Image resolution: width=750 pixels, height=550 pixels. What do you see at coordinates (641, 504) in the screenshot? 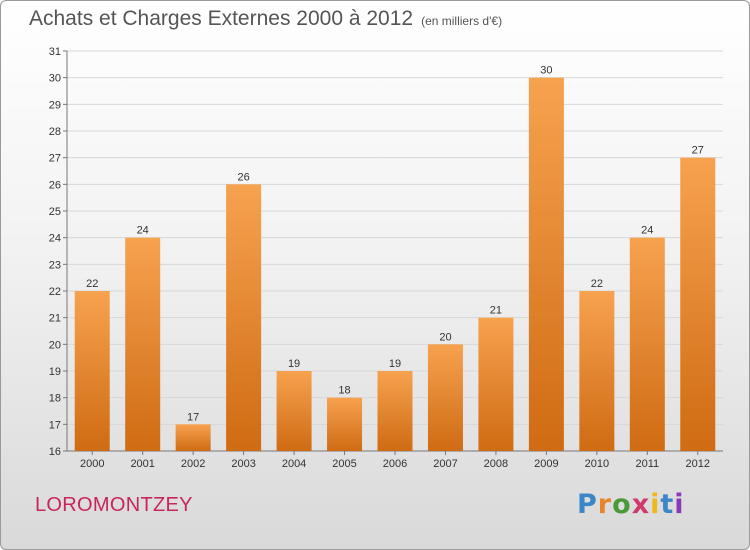
I see `logo-letter: x` at bounding box center [641, 504].